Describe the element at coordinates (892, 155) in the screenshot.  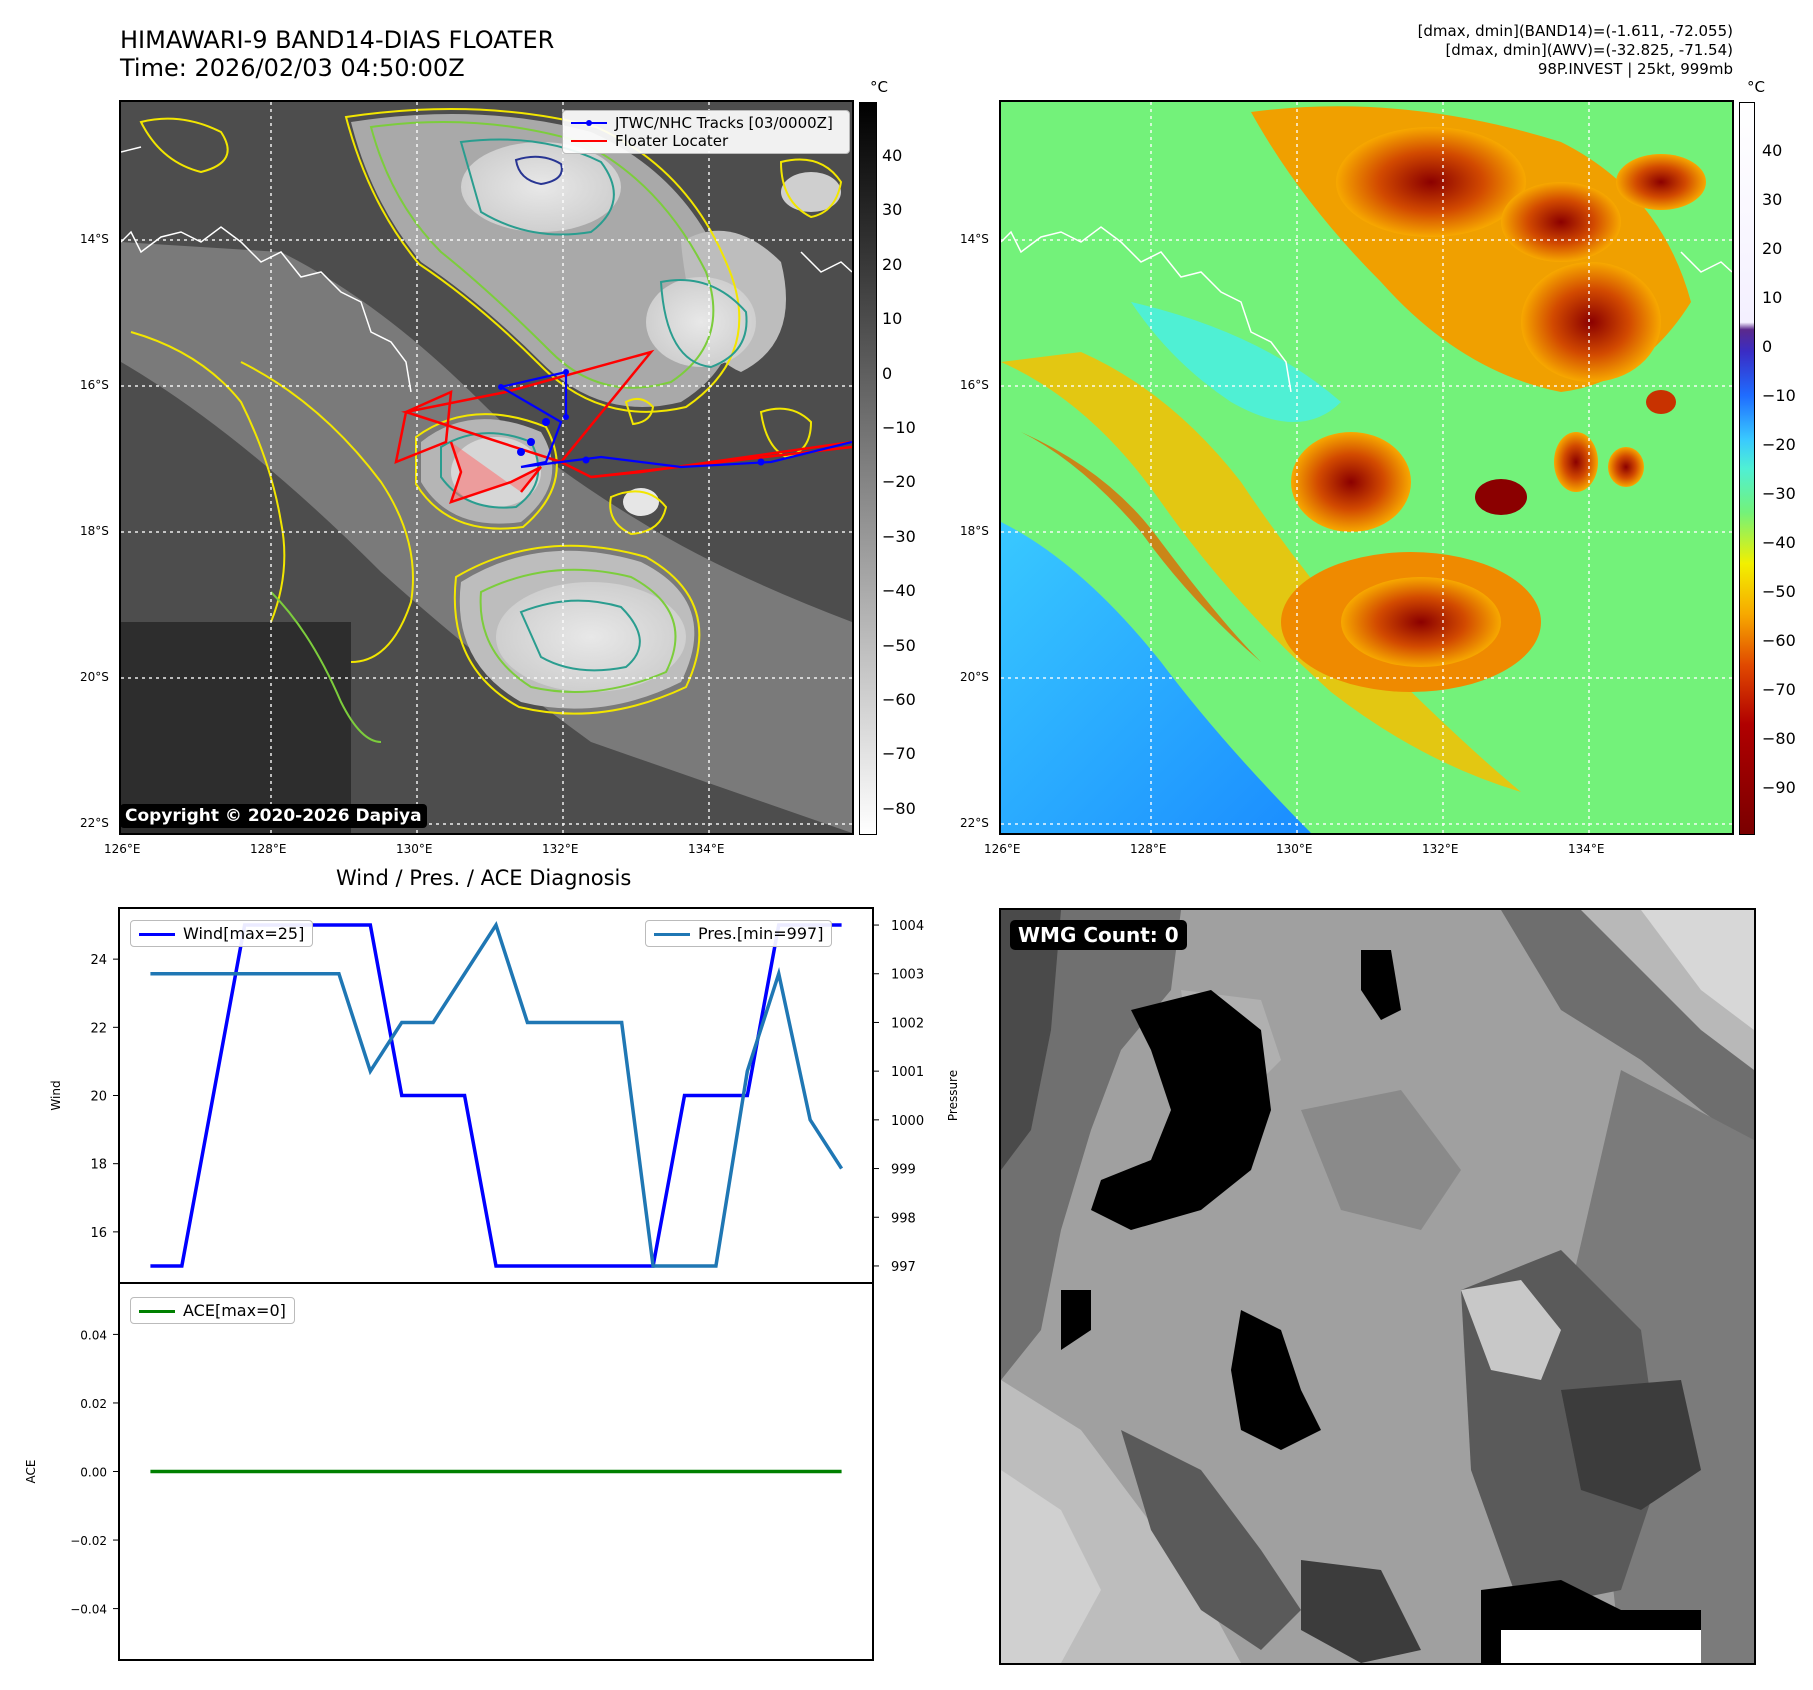
I see `gray-colorbar-tick-label: 40` at that location.